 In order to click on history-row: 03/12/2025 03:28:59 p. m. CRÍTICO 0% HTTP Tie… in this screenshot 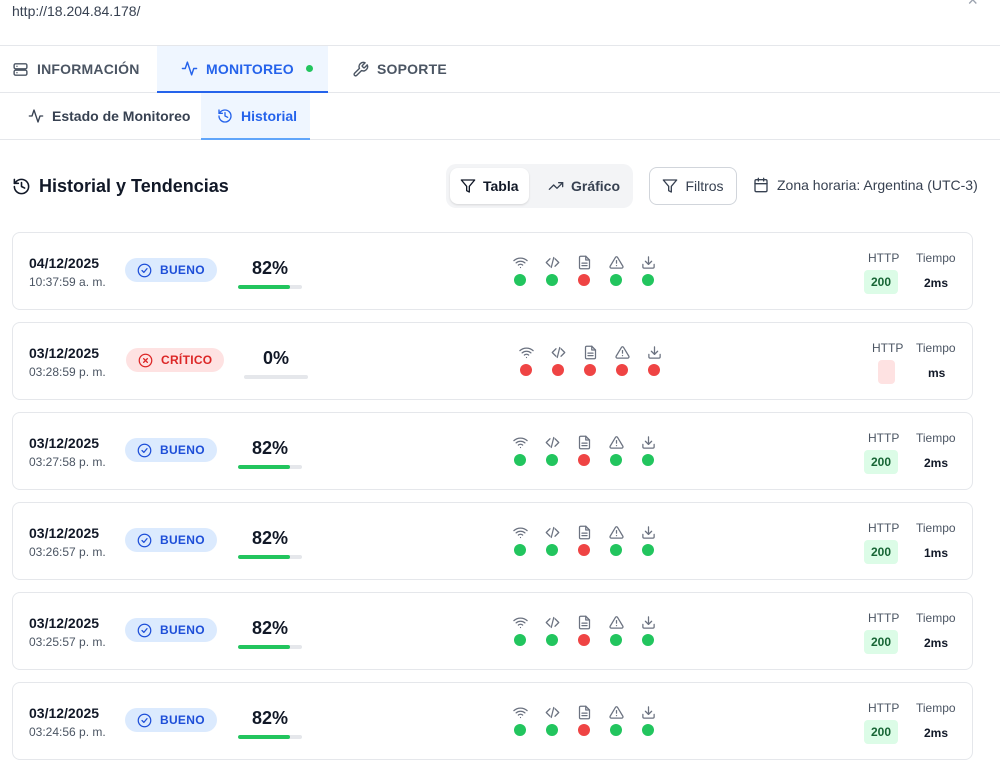, I will do `click(492, 361)`.